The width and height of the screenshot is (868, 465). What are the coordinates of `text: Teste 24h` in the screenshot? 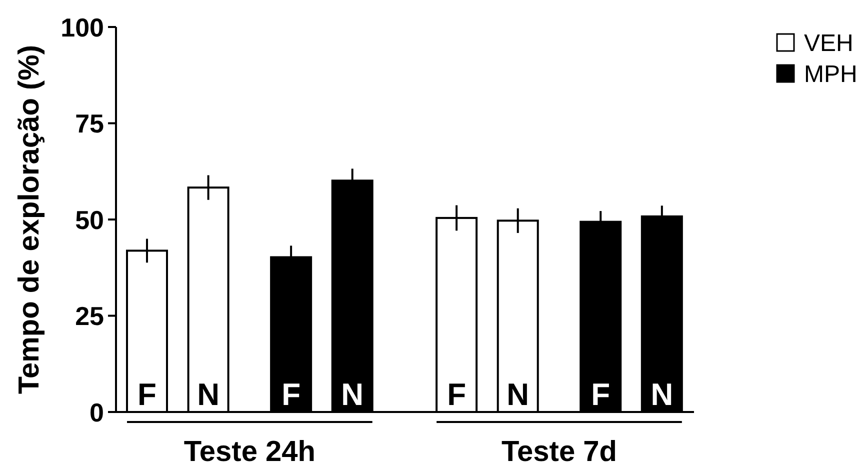 It's located at (250, 450).